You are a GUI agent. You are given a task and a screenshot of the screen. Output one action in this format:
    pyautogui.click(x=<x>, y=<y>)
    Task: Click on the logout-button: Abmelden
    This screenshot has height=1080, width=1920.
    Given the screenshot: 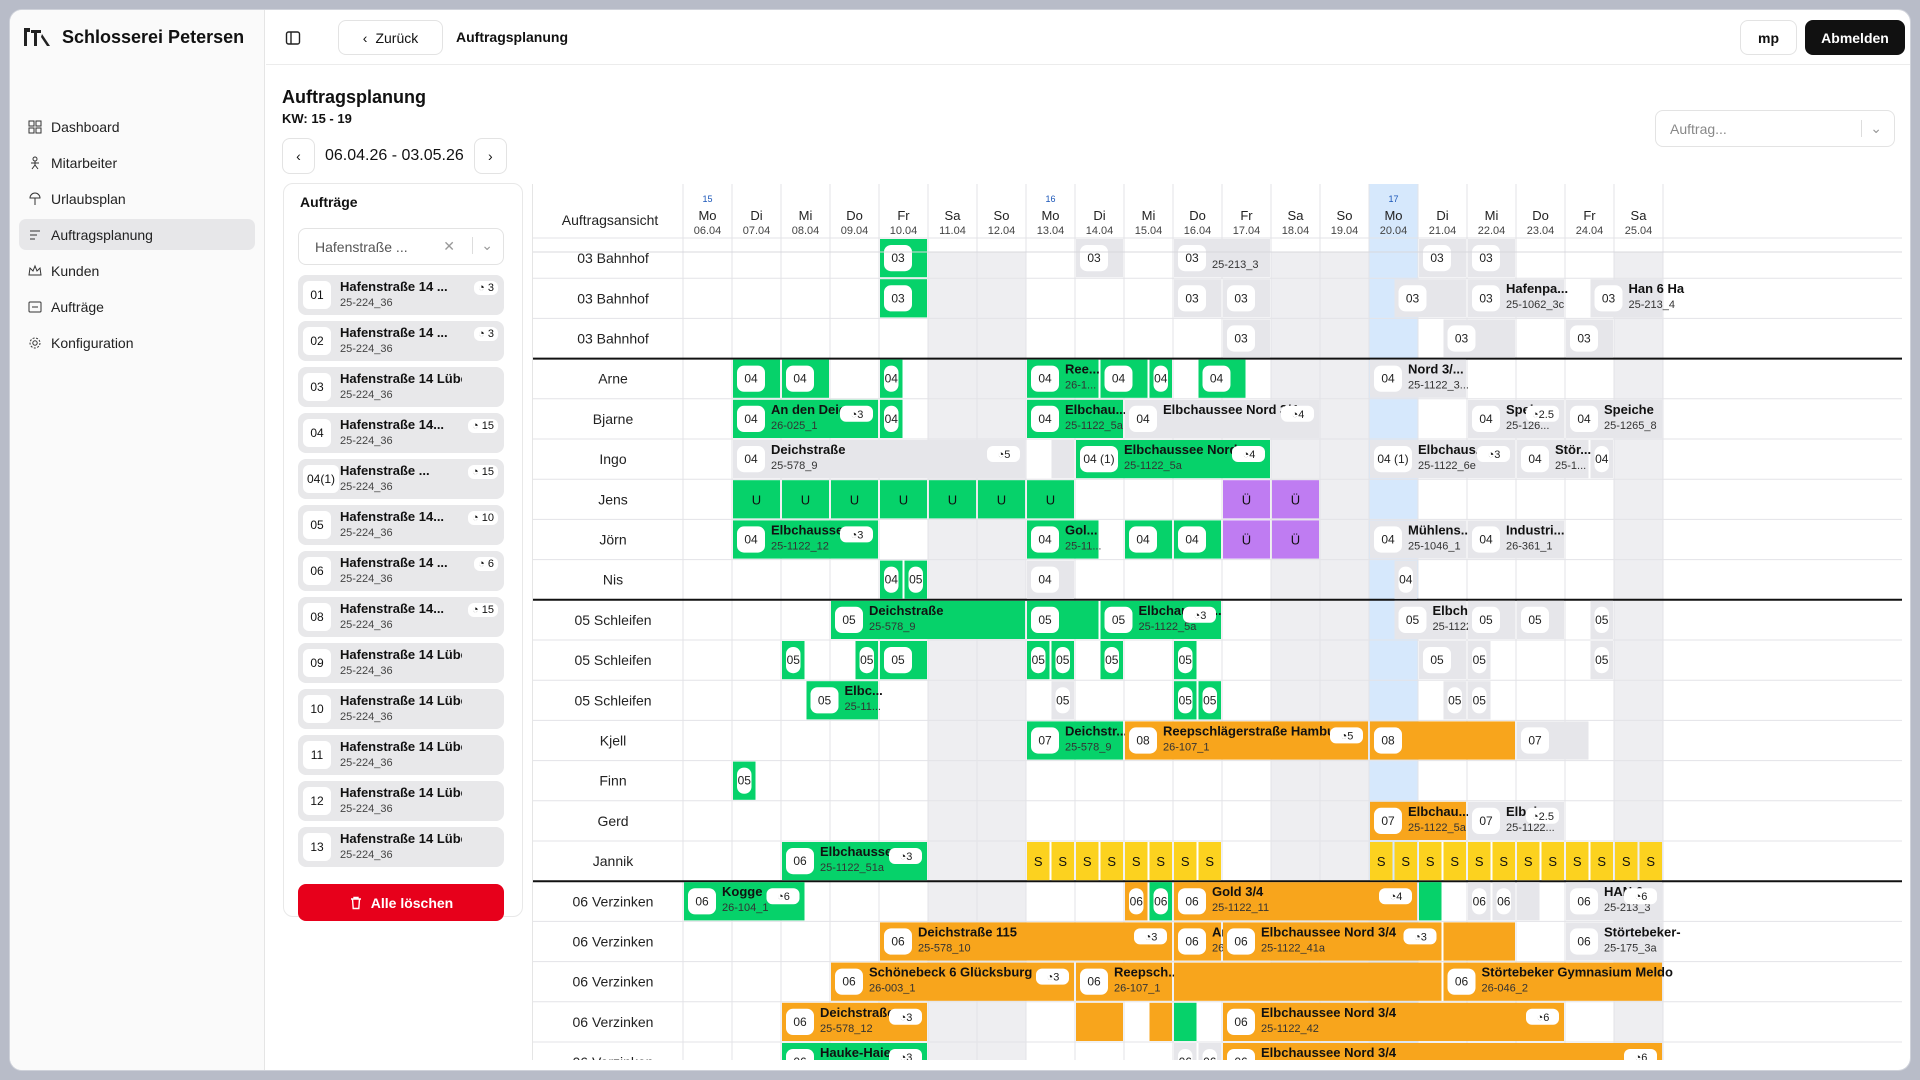 What is the action you would take?
    pyautogui.click(x=1855, y=37)
    